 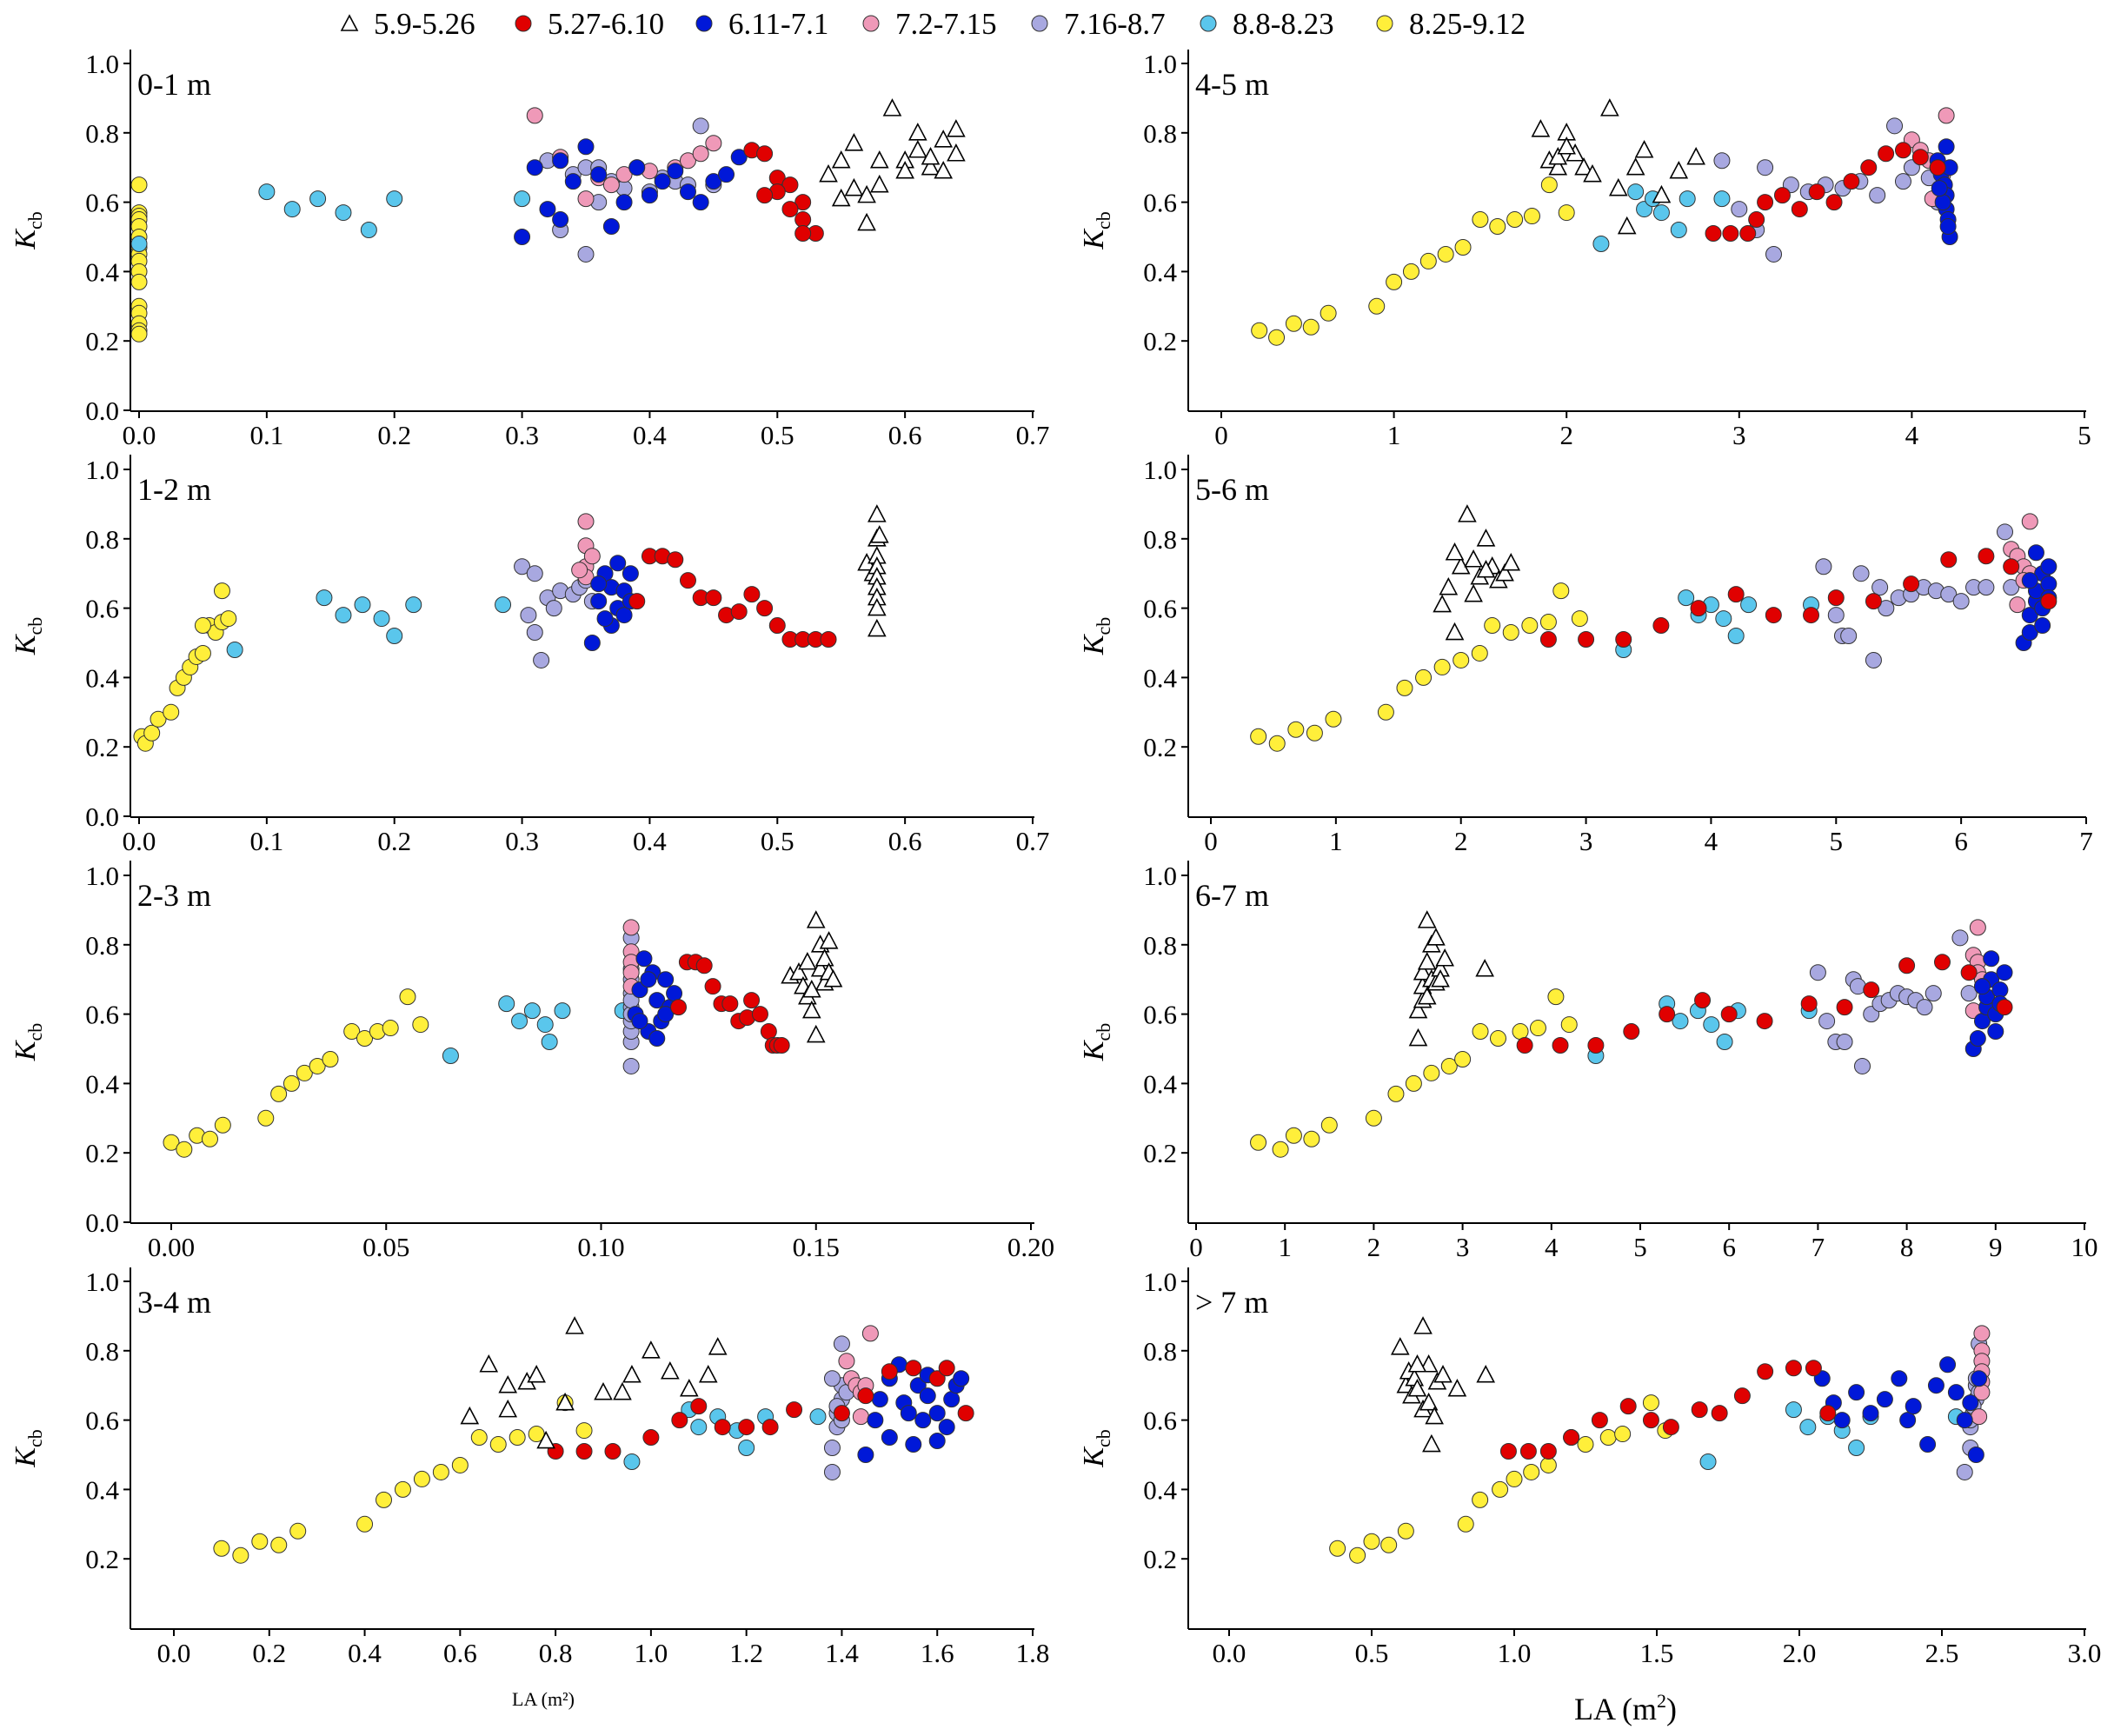 I want to click on y-tick-label: 0.4, so click(x=102, y=1083).